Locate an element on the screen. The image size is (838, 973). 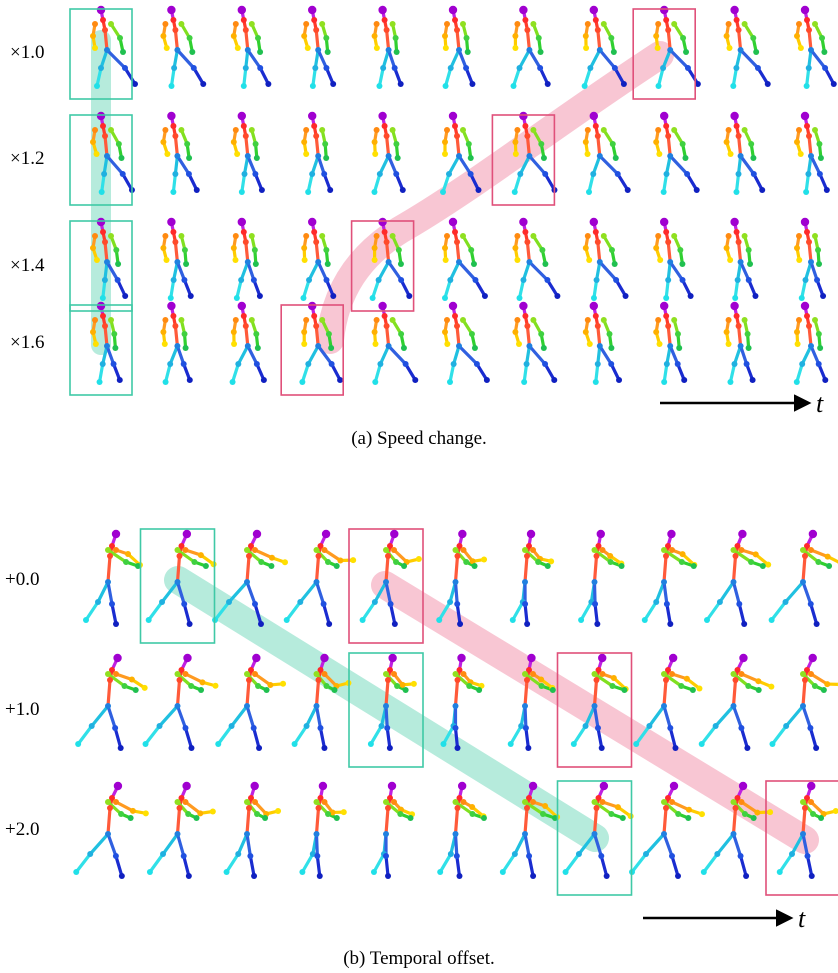
skeleton-b-r2-f3 is located at coordinates (323, 830).